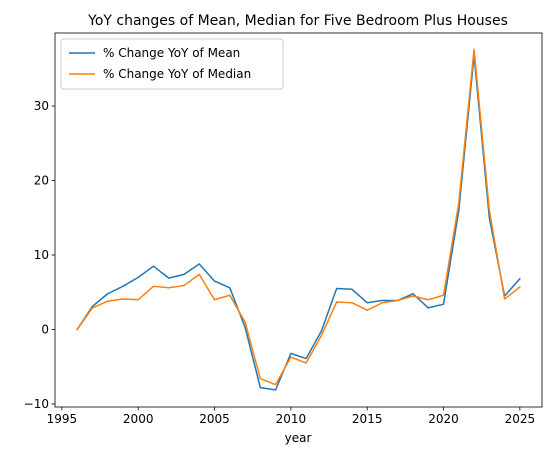 This screenshot has height=455, width=555. I want to click on legend-entry-label: % Change YoY of Mean, so click(171, 53).